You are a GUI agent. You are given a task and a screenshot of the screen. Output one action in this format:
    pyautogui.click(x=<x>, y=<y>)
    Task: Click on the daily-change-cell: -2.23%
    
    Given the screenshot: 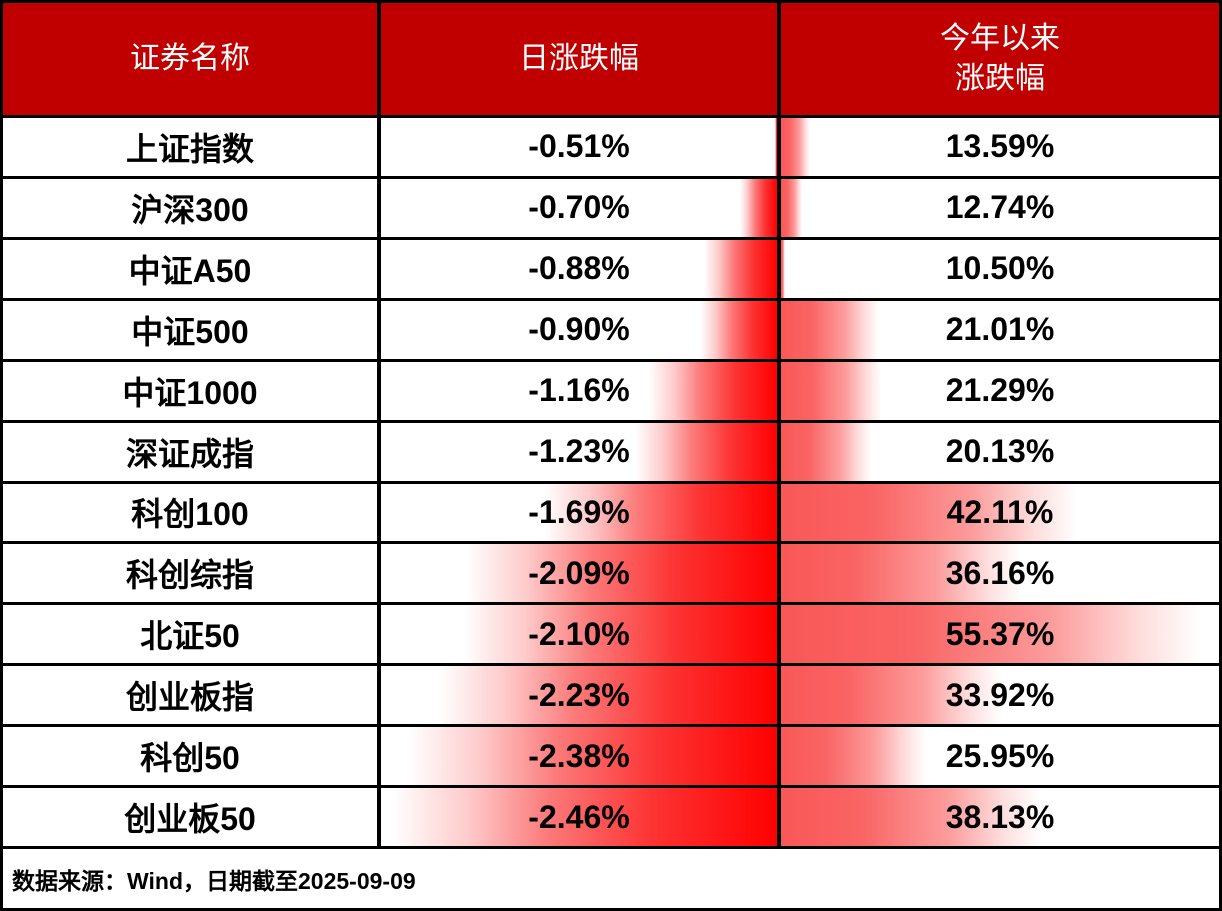 What is the action you would take?
    pyautogui.click(x=577, y=695)
    